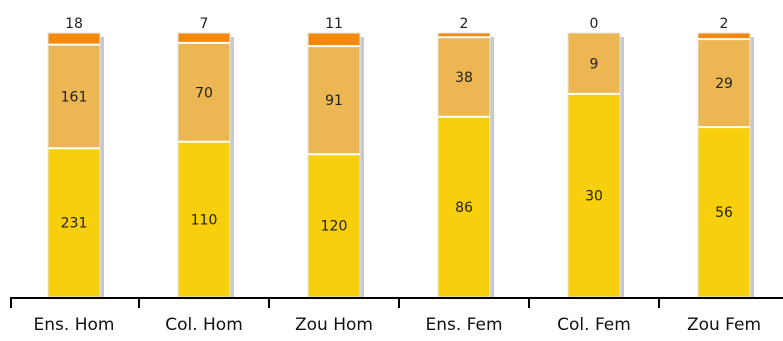 The height and width of the screenshot is (341, 783). I want to click on x-tick-label: Zou Fem, so click(724, 325).